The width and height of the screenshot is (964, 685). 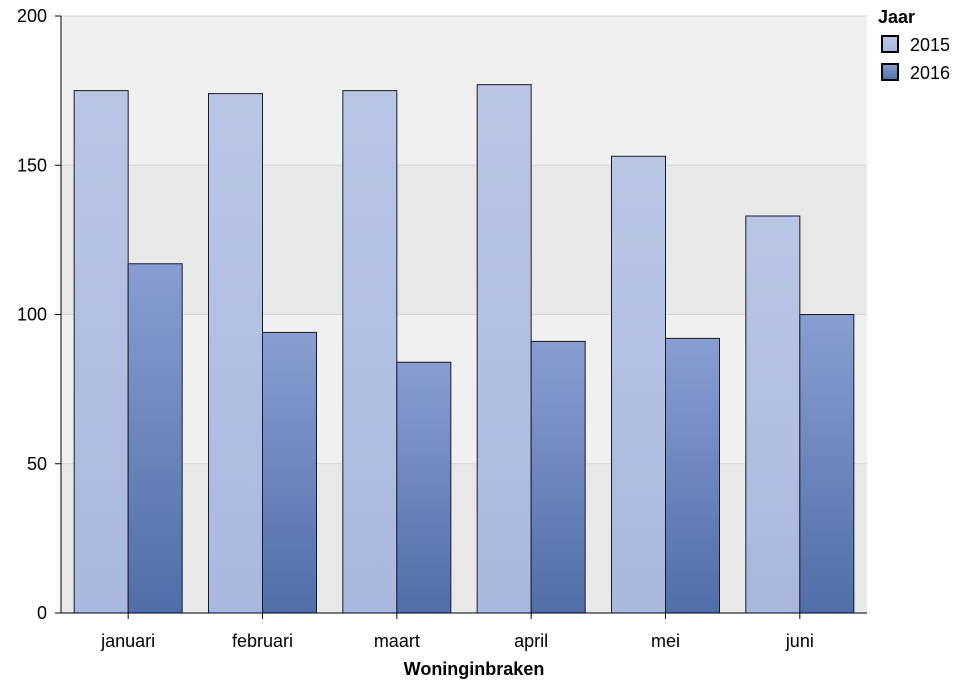 I want to click on y-tick-label: 50, so click(x=37, y=464).